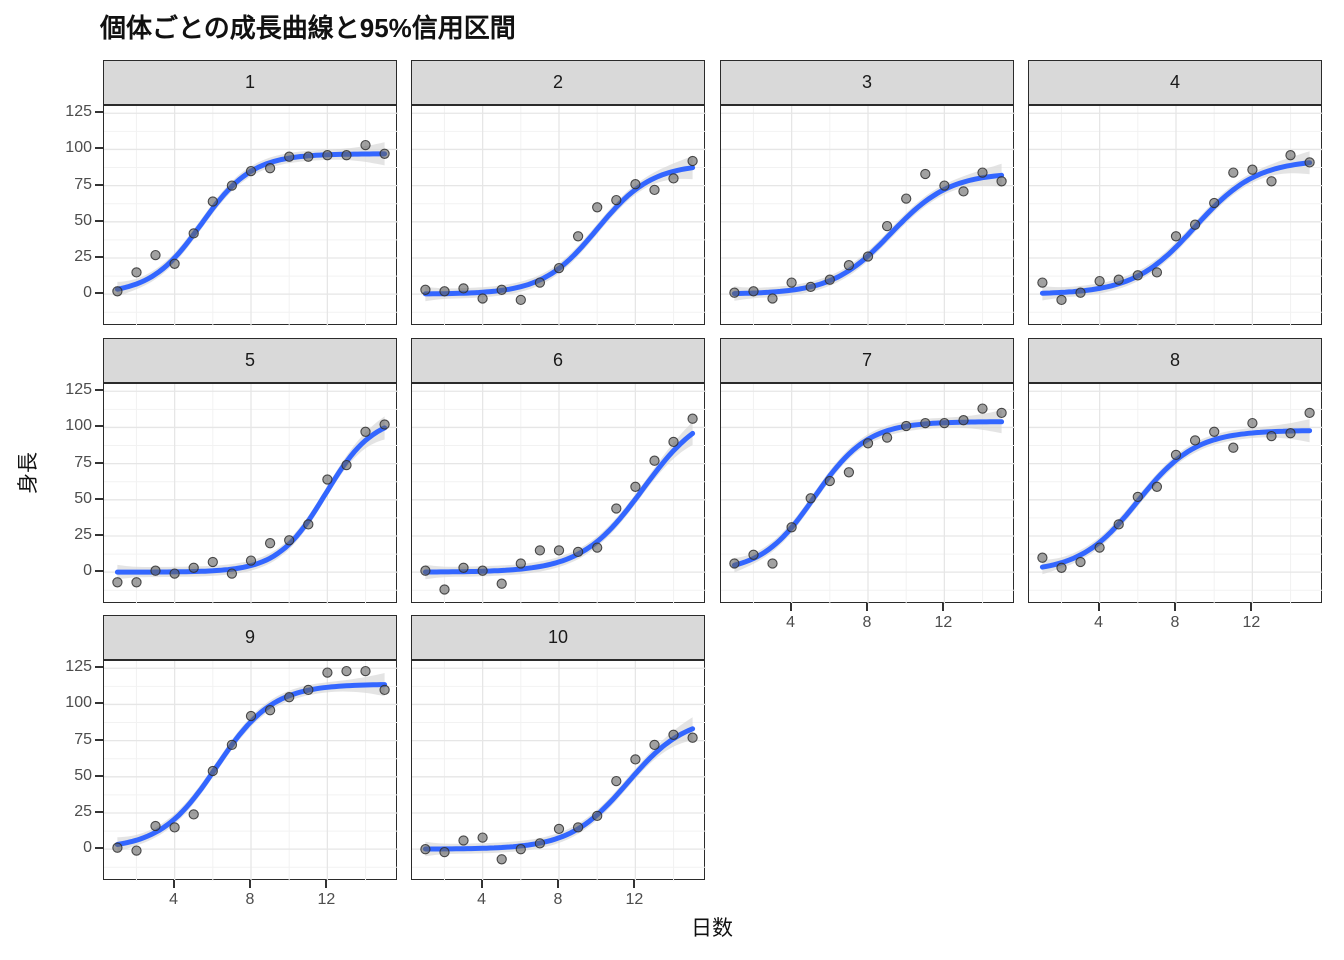  Describe the element at coordinates (250, 637) in the screenshot. I see `facet-strip: 9` at that location.